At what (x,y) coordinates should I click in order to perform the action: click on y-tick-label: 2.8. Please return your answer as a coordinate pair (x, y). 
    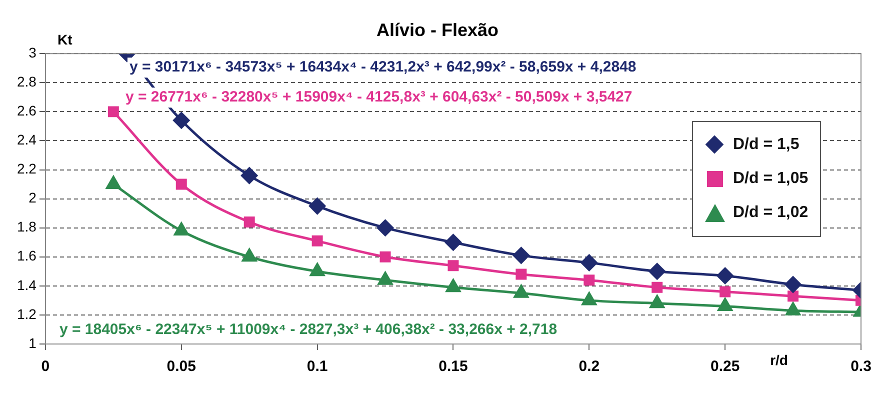
    Looking at the image, I should click on (26, 82).